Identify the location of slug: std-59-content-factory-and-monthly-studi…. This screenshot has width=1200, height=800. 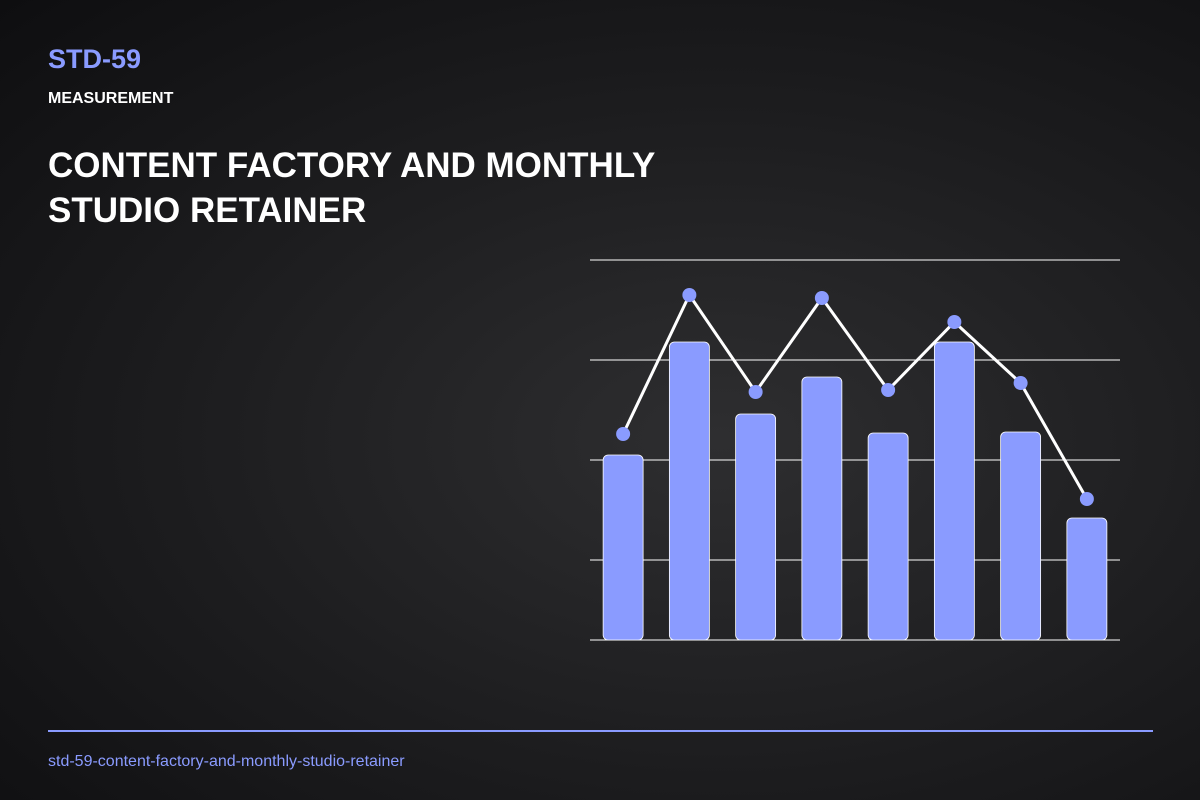
(226, 761).